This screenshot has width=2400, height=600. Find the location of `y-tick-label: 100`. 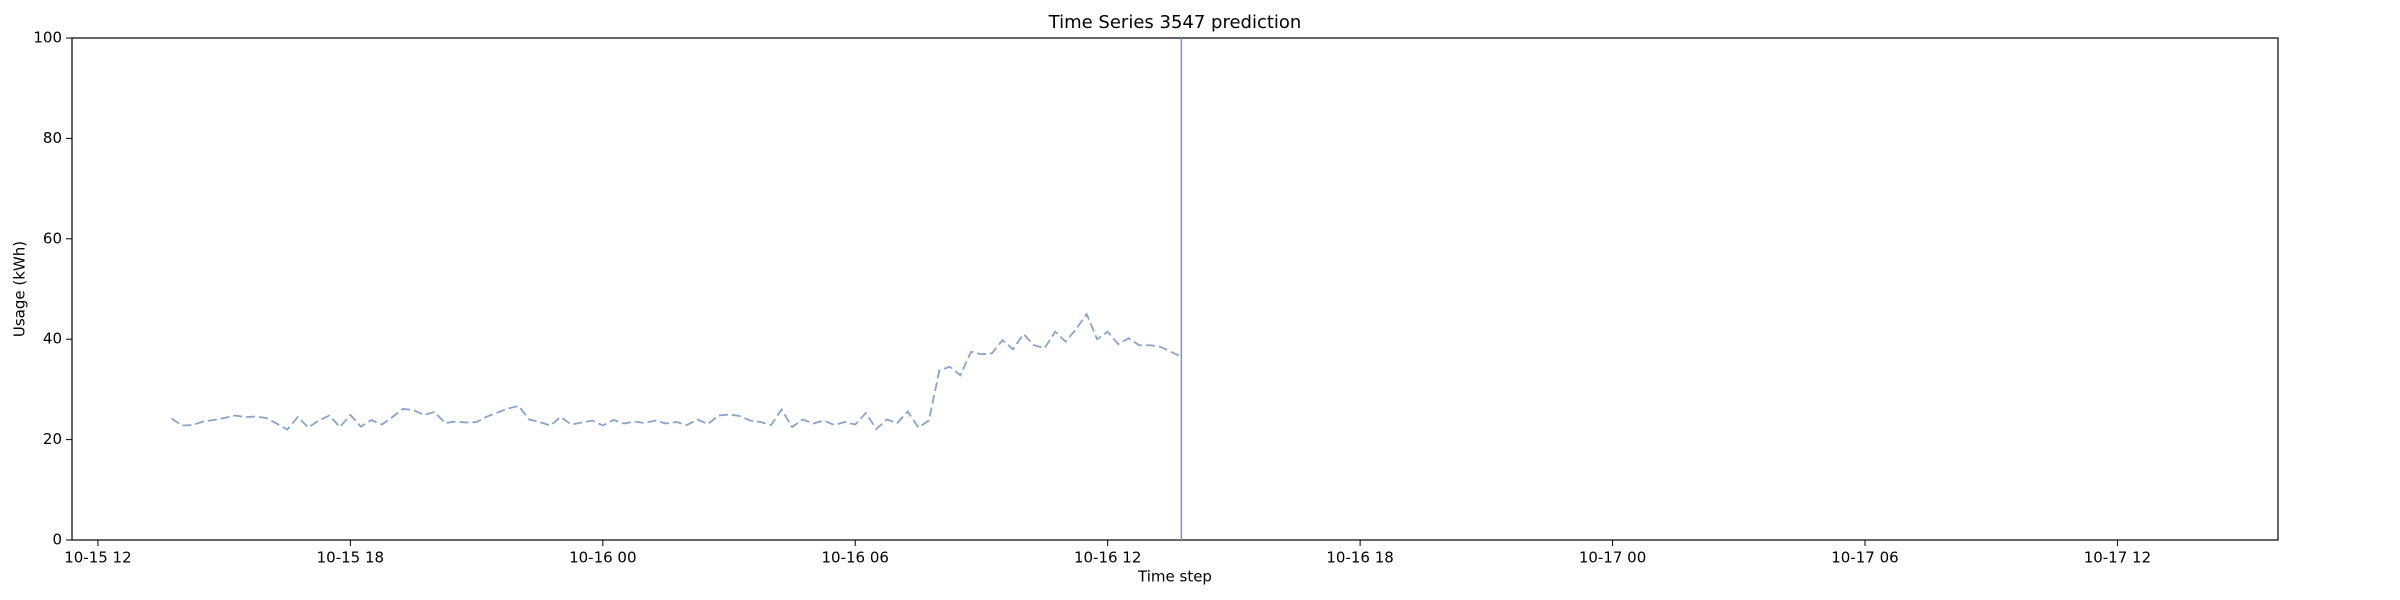

y-tick-label: 100 is located at coordinates (47, 38).